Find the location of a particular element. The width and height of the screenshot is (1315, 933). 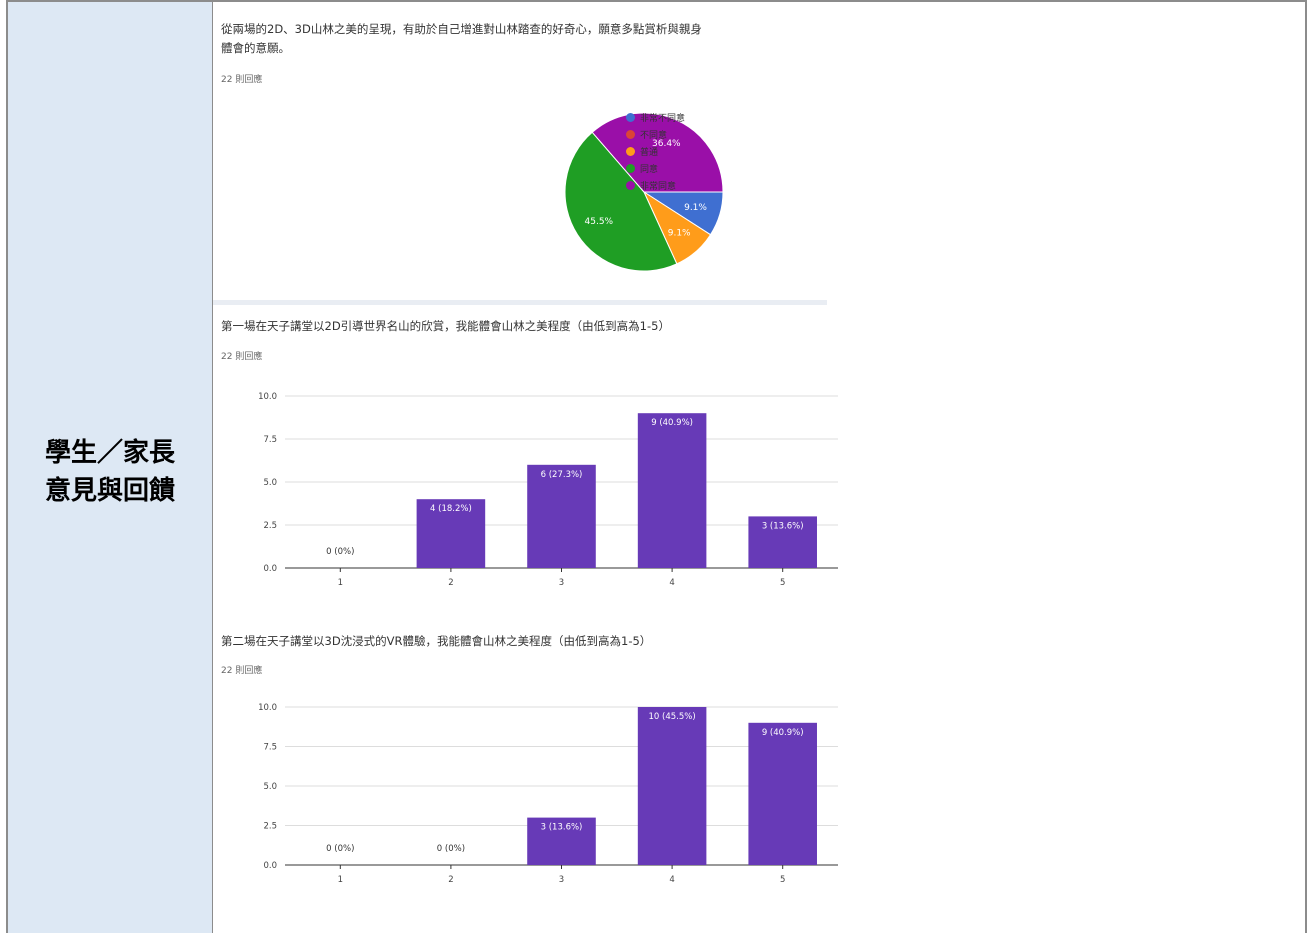

pie-chart: 9.1% 9.1% 45.5% 36.4% is located at coordinates (644, 192).